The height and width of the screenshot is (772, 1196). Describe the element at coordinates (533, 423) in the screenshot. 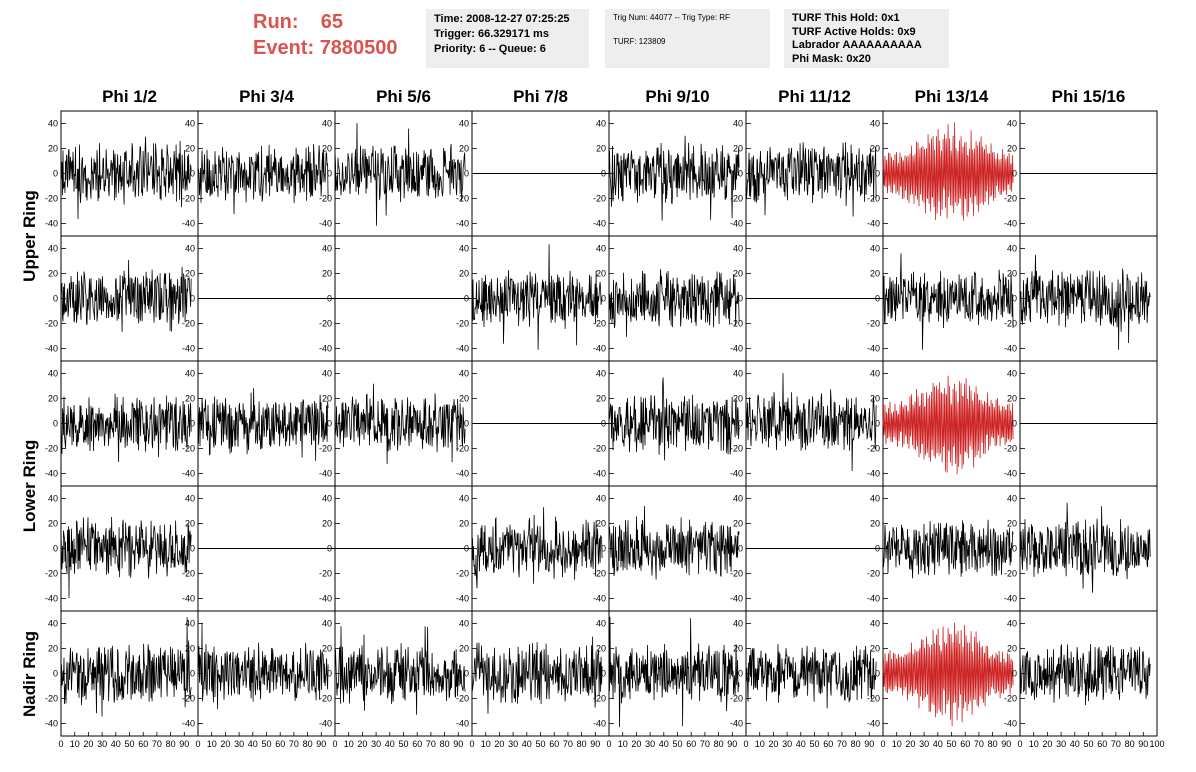

I see `panel-r3-c4: -40 -20 0 20 40` at that location.